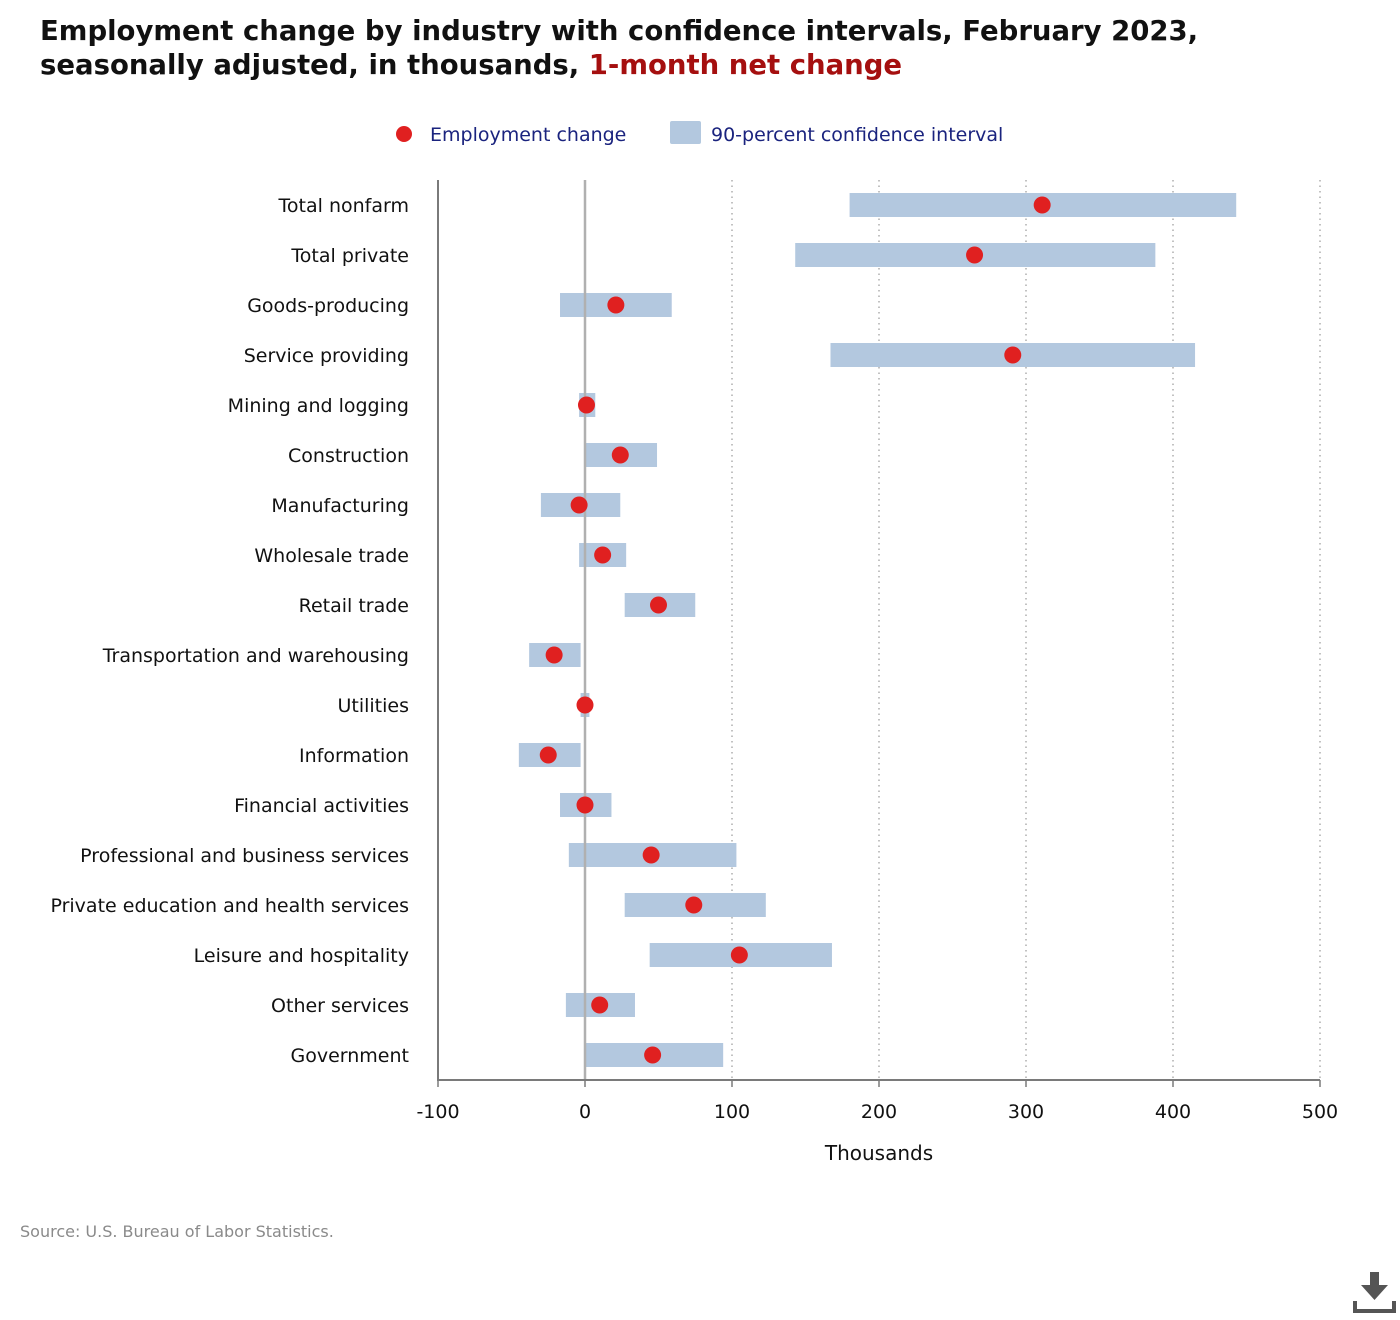  I want to click on download-icon, so click(1374, 1292).